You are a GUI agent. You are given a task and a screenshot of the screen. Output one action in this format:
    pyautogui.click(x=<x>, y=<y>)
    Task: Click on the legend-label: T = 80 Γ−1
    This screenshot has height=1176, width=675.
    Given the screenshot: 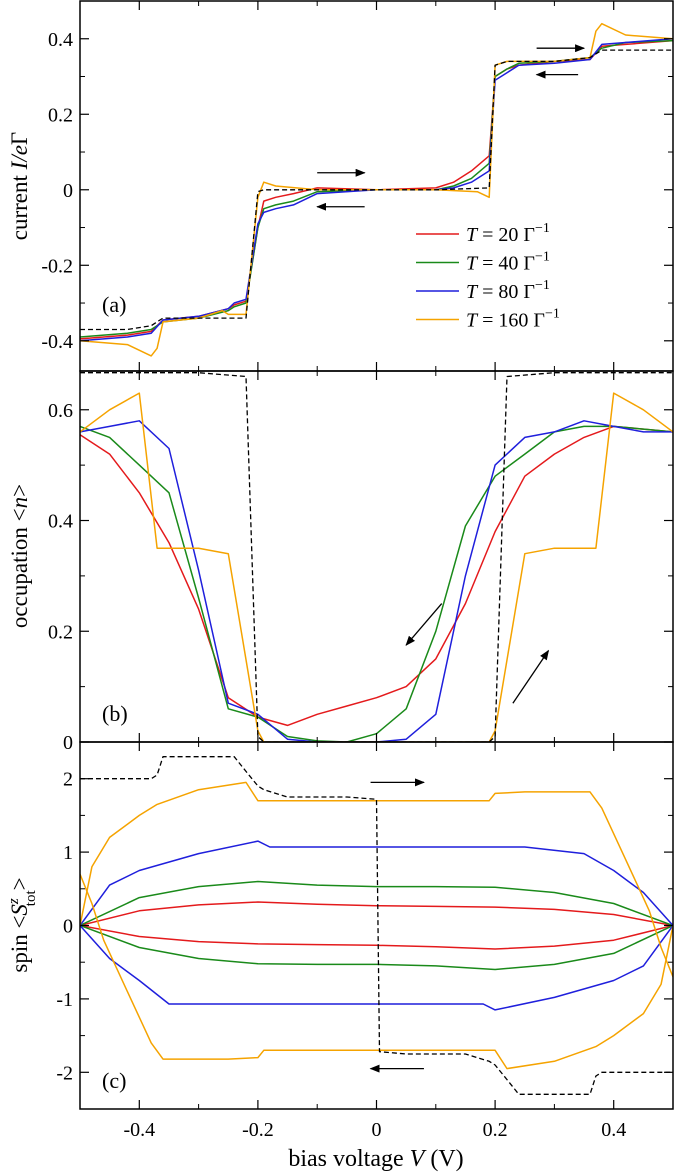 What is the action you would take?
    pyautogui.click(x=508, y=290)
    